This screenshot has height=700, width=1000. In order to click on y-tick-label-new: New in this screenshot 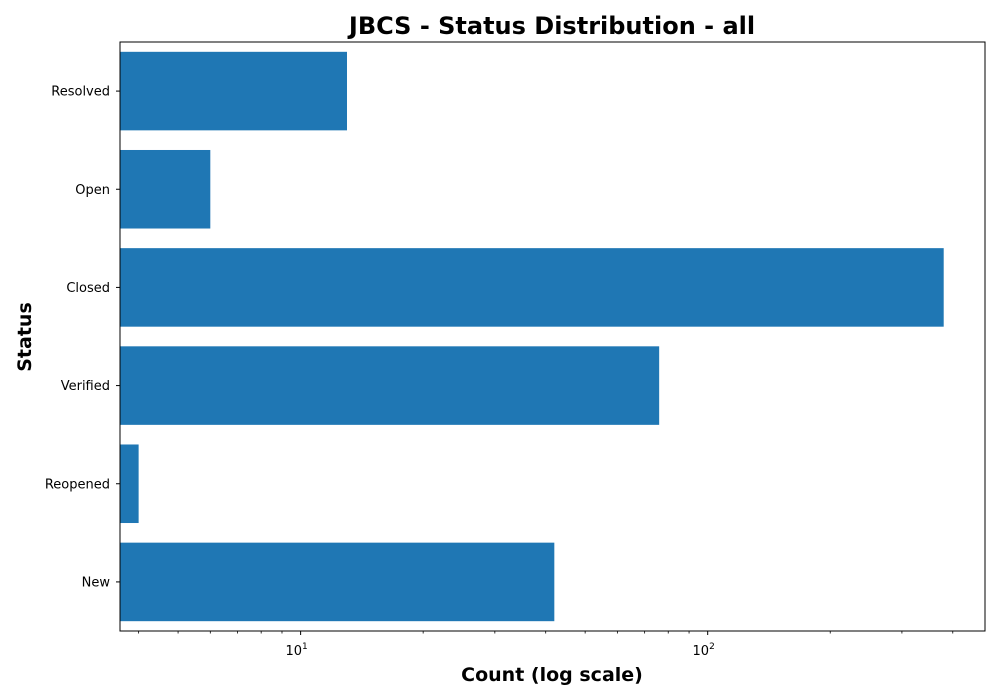, I will do `click(96, 582)`.